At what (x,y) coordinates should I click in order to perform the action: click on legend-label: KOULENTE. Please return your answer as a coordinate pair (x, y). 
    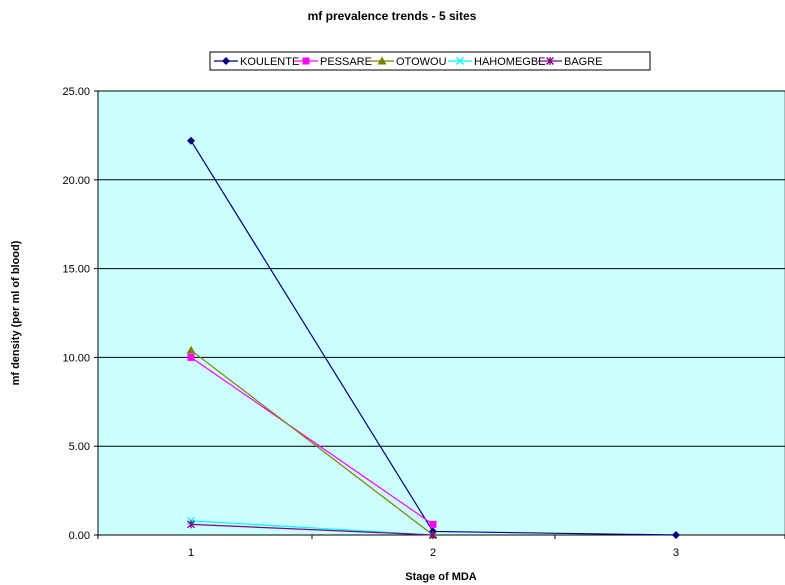
    Looking at the image, I should click on (269, 62).